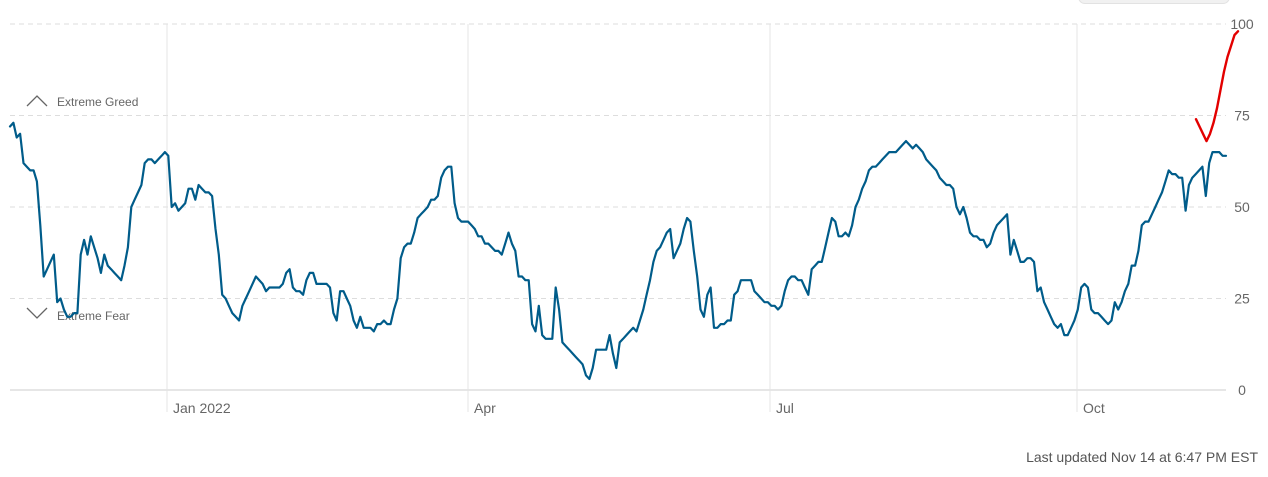 Image resolution: width=1268 pixels, height=477 pixels. I want to click on zone-label: Extreme Greed, so click(97, 102).